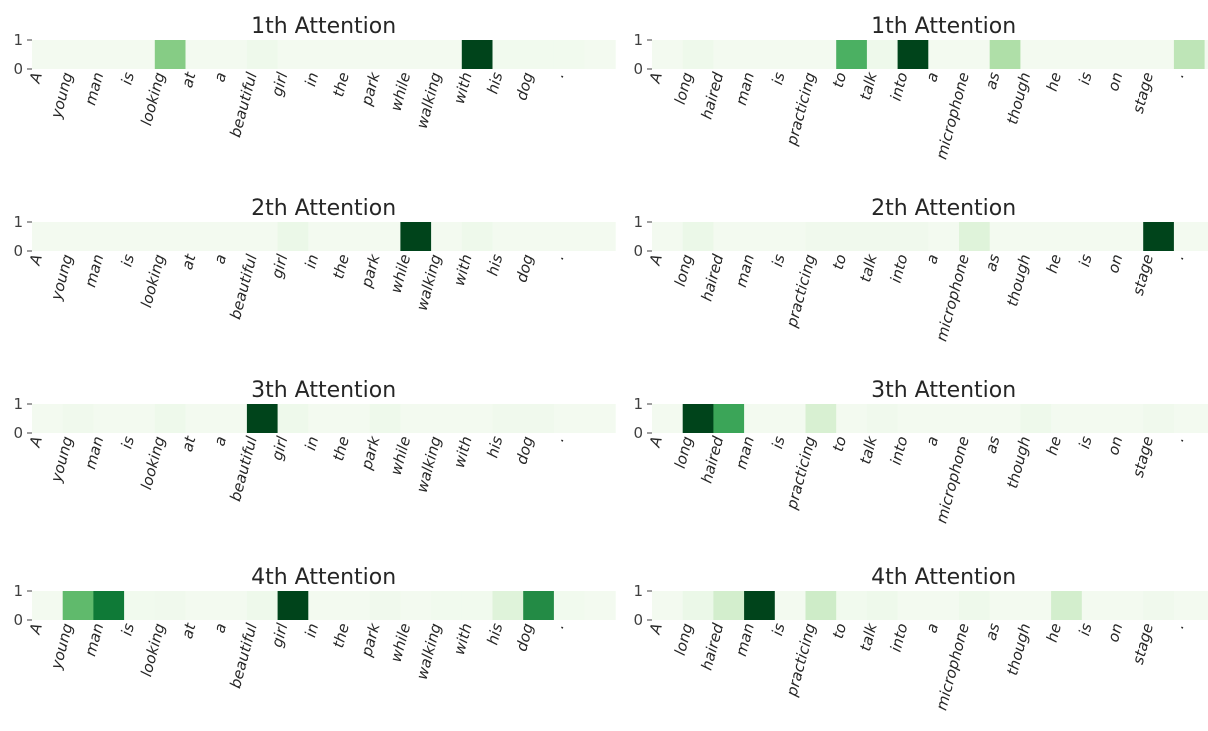  Describe the element at coordinates (429, 282) in the screenshot. I see `x-tick-label: walking` at that location.